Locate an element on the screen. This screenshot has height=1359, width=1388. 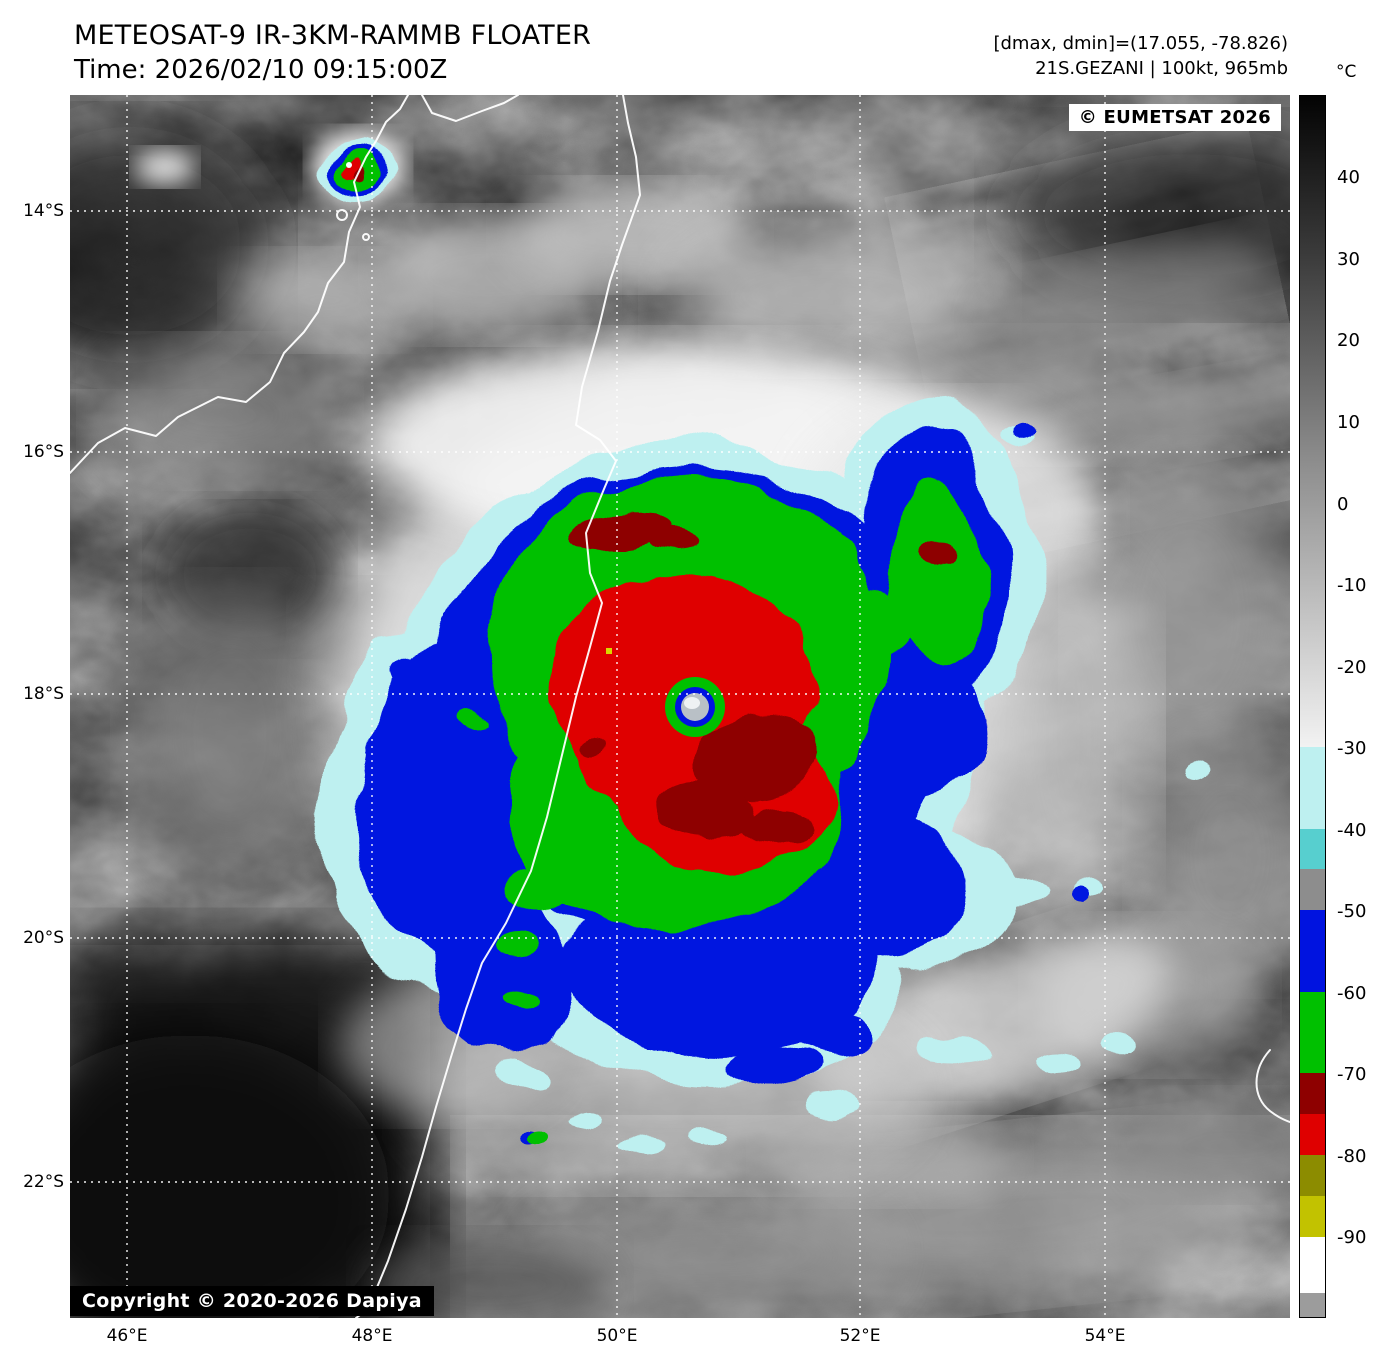
colorbar-tick: -50 is located at coordinates (1352, 911).